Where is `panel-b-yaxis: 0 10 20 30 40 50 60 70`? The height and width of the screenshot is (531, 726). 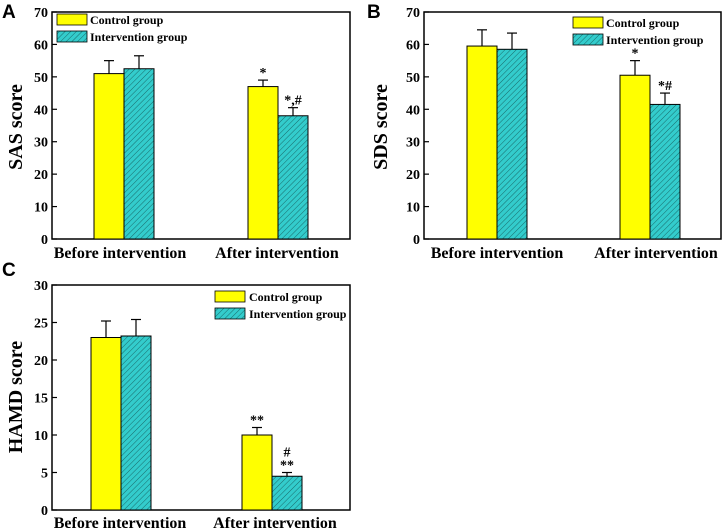 panel-b-yaxis: 0 10 20 30 40 50 60 70 is located at coordinates (417, 127).